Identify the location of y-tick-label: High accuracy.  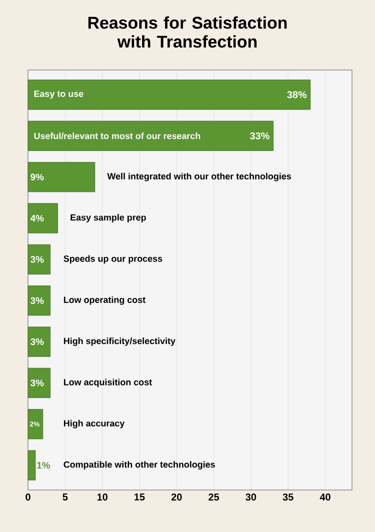
(94, 424).